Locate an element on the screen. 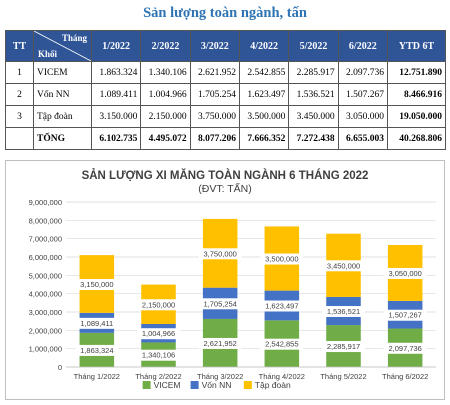 This screenshot has height=405, width=450. data-label: 2,621,952 is located at coordinates (219, 343).